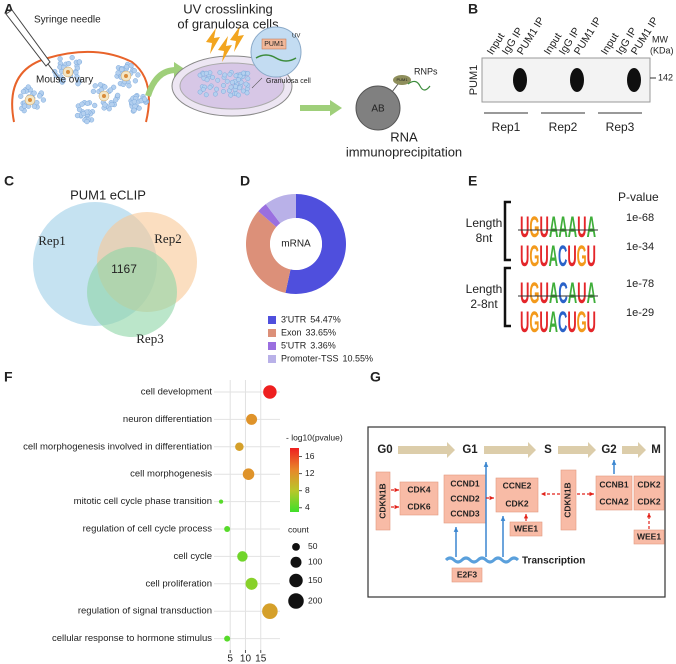 The width and height of the screenshot is (676, 664). I want to click on rnp-rna, so click(419, 85).